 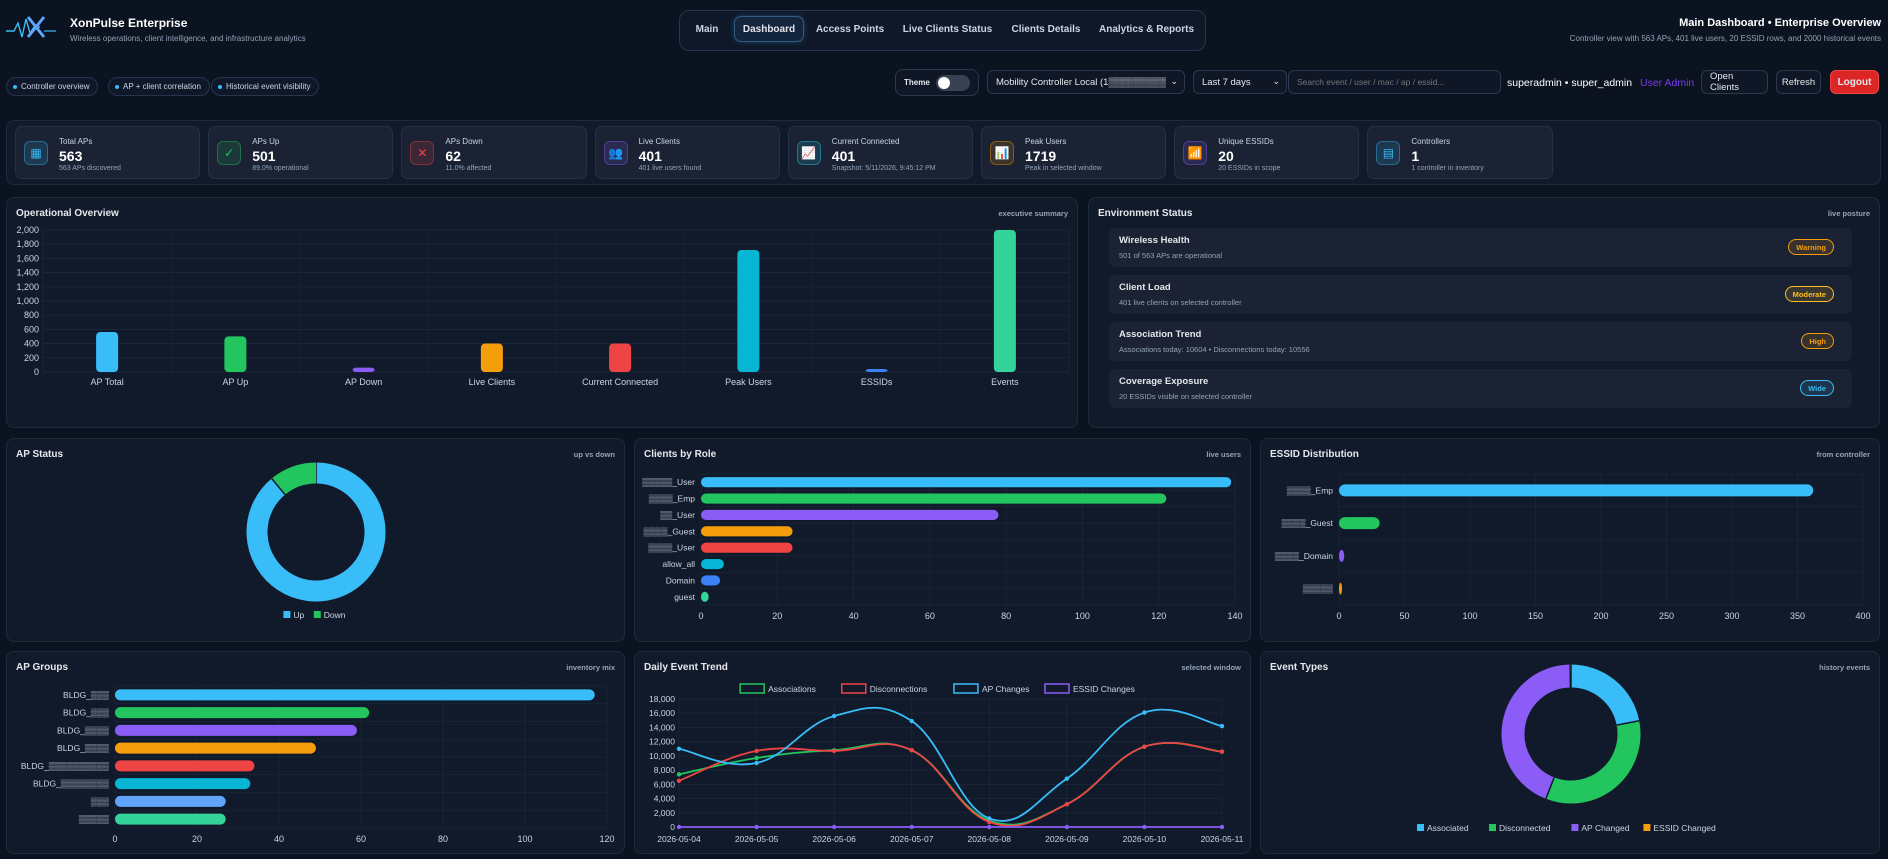 I want to click on tab-analytics-reports: Analytics & Reports, so click(x=1146, y=29).